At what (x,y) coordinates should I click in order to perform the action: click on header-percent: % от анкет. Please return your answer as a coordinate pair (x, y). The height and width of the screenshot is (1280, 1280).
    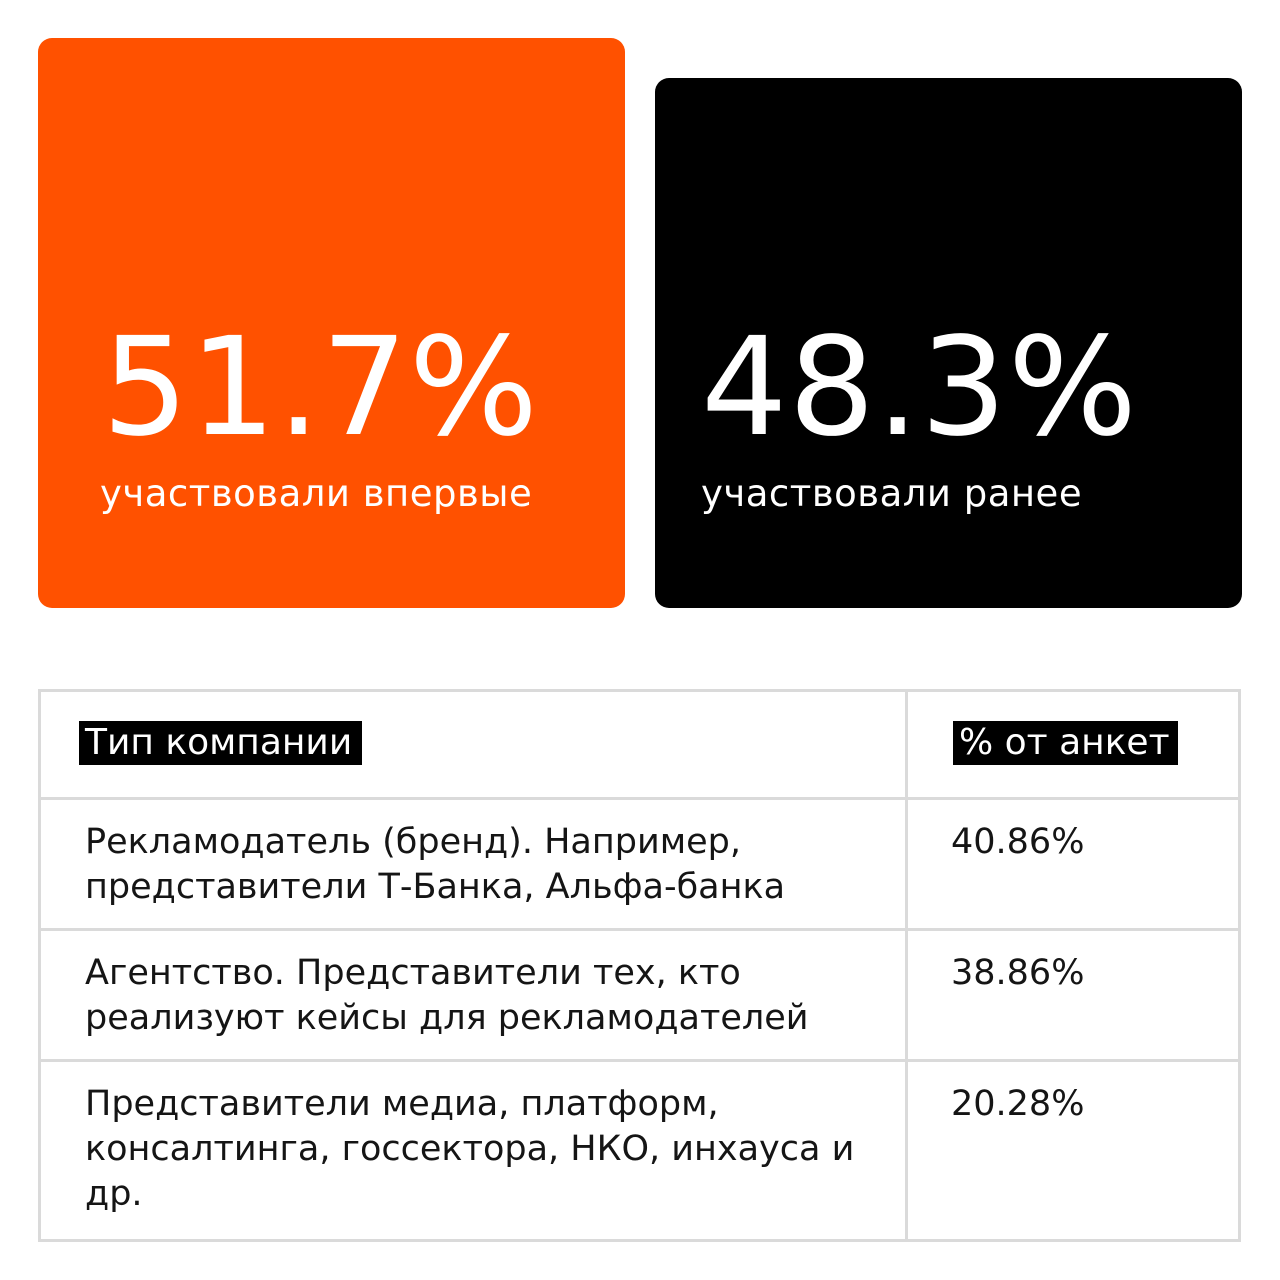
    Looking at the image, I should click on (1065, 743).